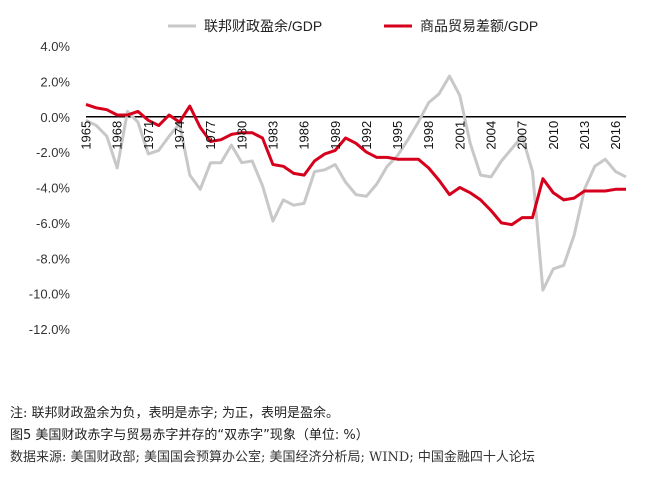  Describe the element at coordinates (55, 46) in the screenshot. I see `y-tick-label: 4.0%` at that location.